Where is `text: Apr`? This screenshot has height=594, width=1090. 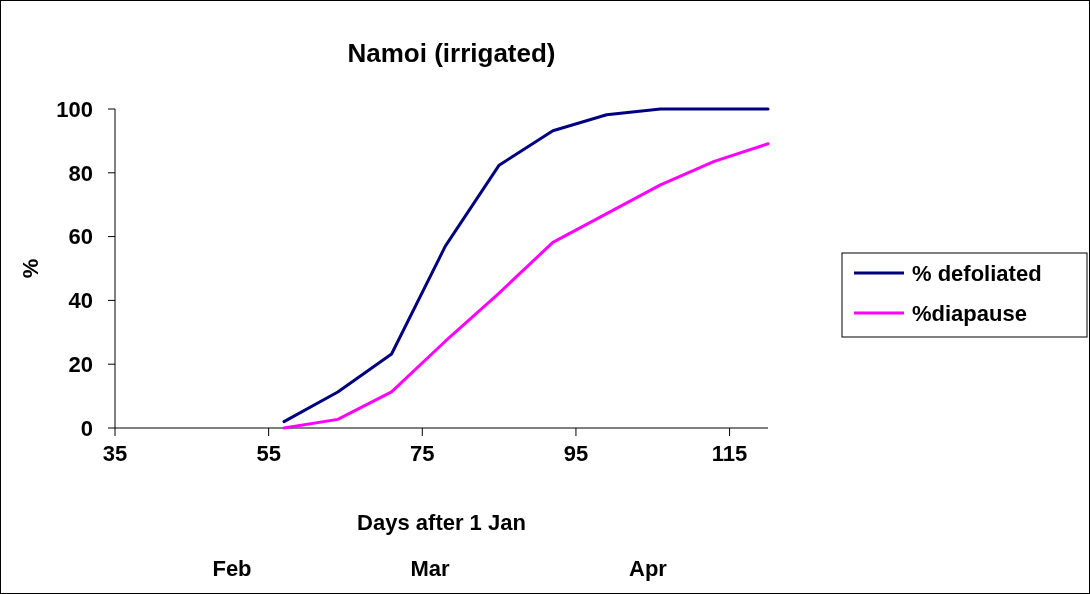
text: Apr is located at coordinates (648, 568).